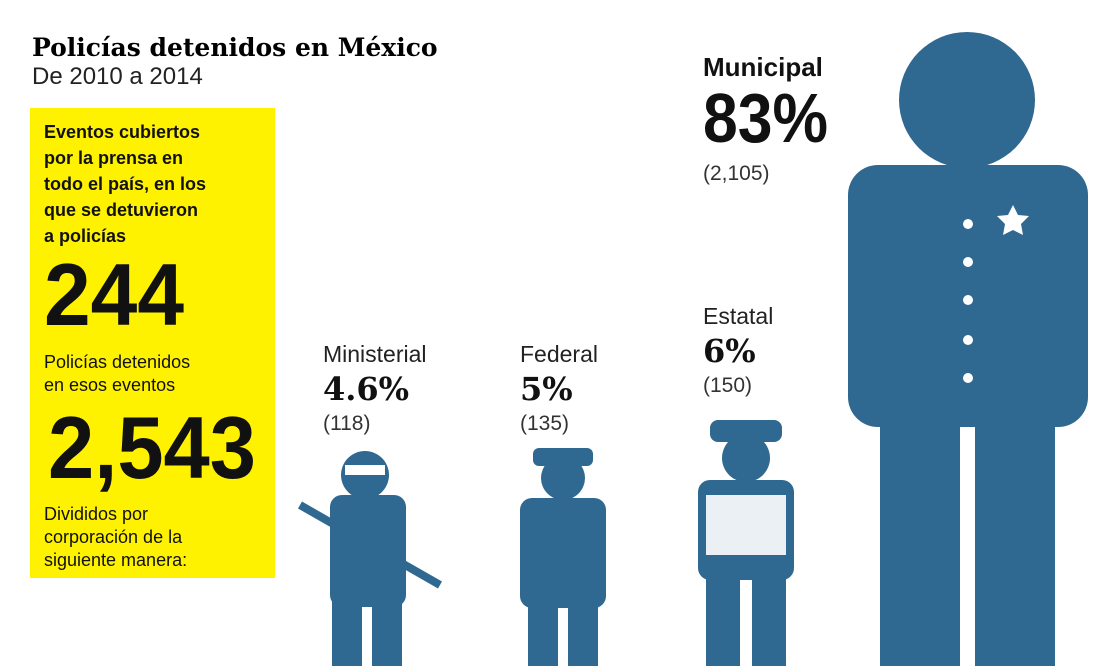  What do you see at coordinates (736, 173) in the screenshot?
I see `group-count: (2,105)` at bounding box center [736, 173].